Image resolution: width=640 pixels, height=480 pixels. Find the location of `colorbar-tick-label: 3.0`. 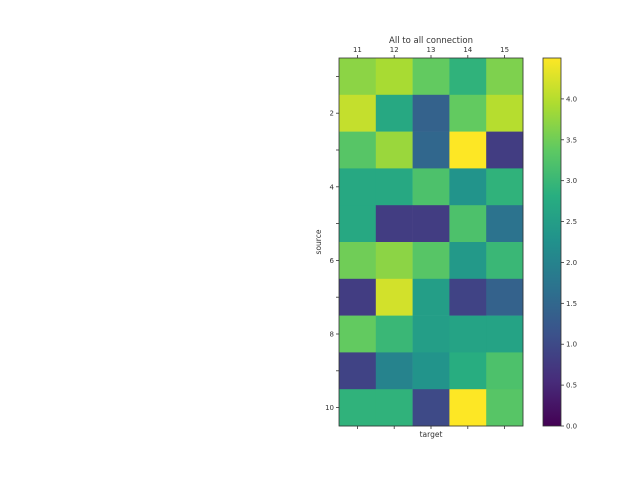

colorbar-tick-label: 3.0 is located at coordinates (571, 181).